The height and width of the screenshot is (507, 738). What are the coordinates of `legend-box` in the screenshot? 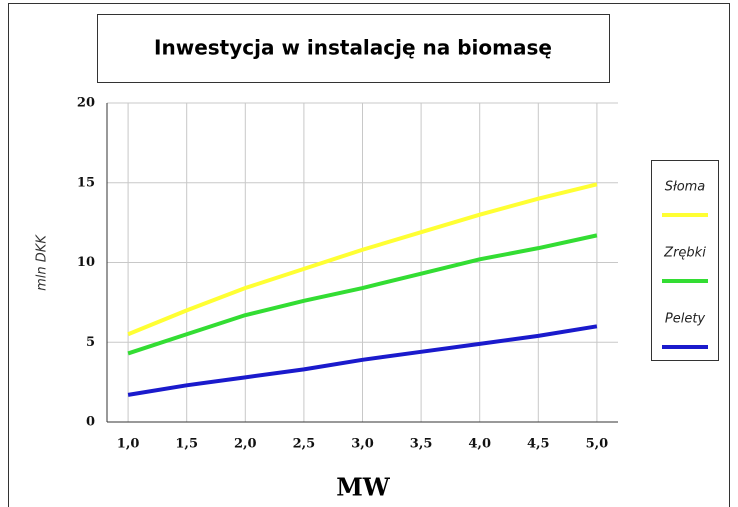 It's located at (685, 260).